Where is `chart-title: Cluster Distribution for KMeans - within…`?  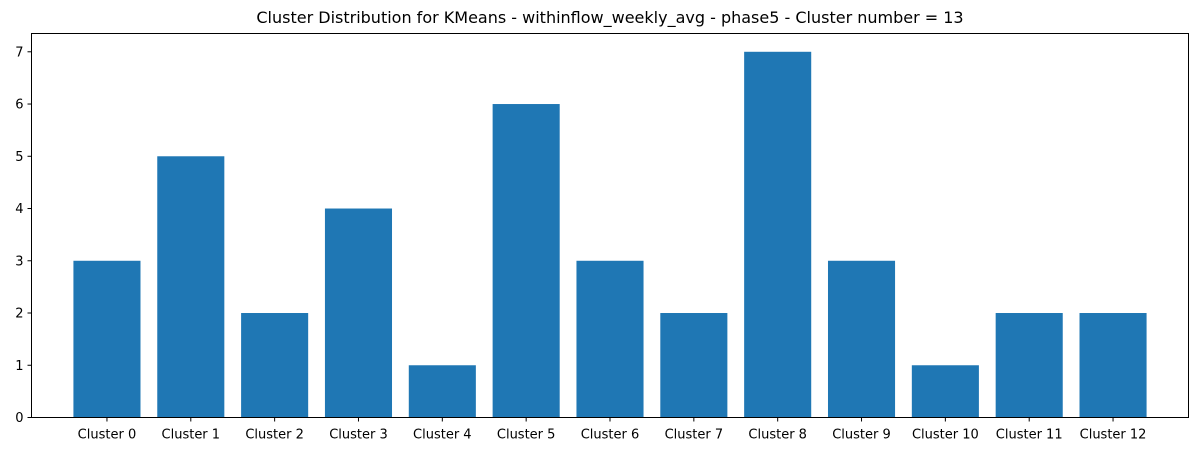
chart-title: Cluster Distribution for KMeans - within… is located at coordinates (609, 18).